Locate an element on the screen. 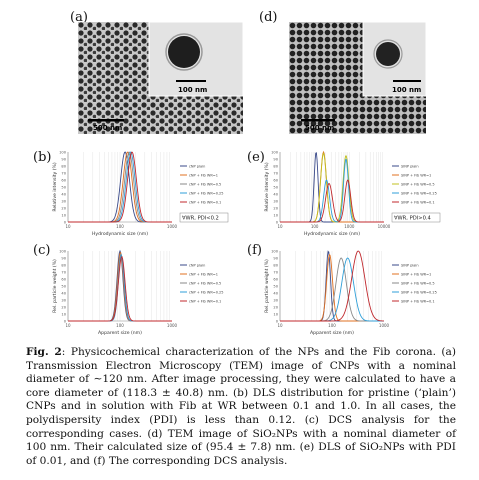 The image size is (479, 480). panel-label-f: (f) is located at coordinates (254, 250).